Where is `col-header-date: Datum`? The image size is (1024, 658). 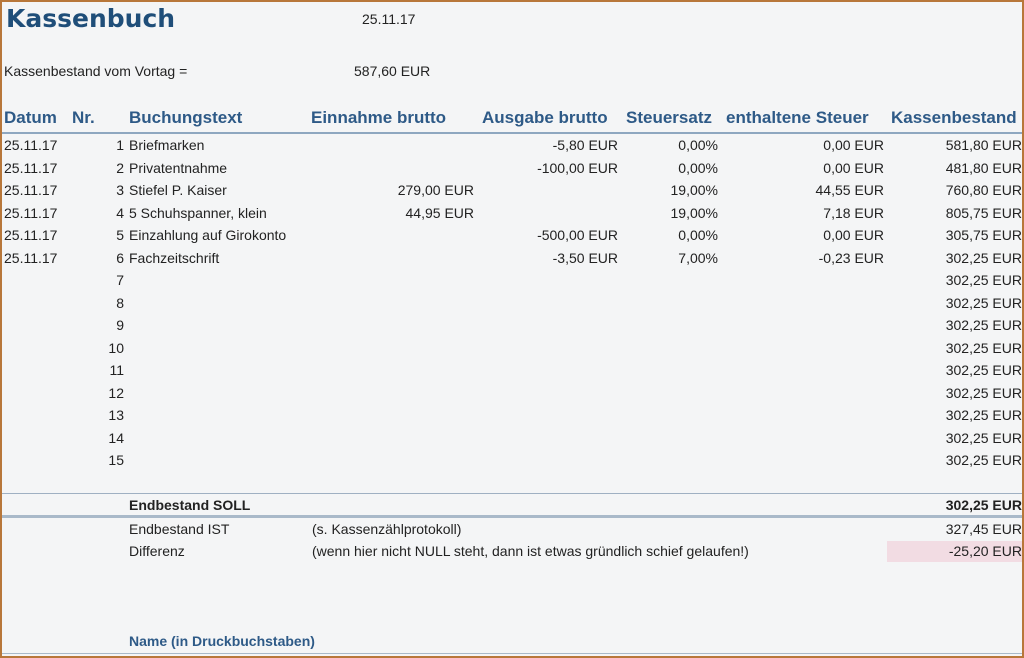 col-header-date: Datum is located at coordinates (30, 117).